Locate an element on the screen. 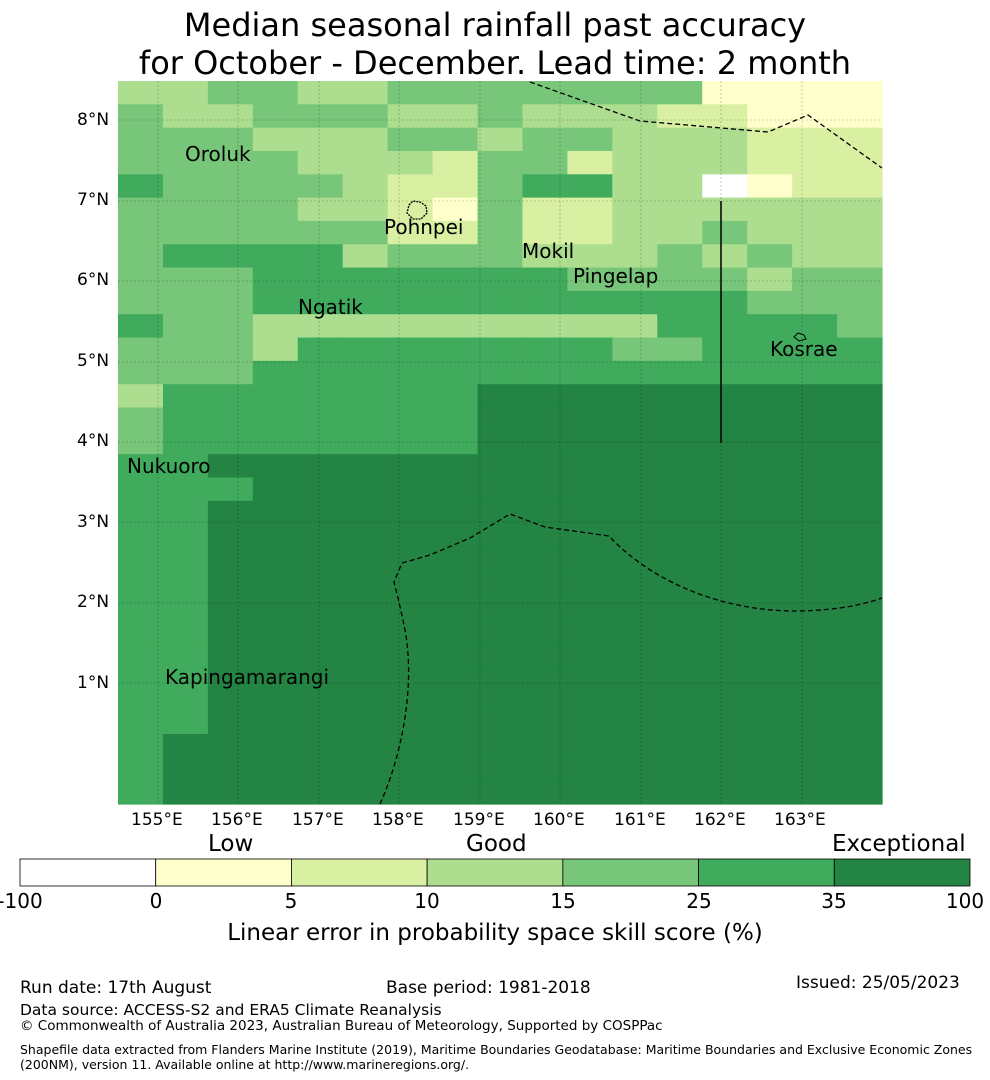  place-label-mokil: Mokil is located at coordinates (548, 251).